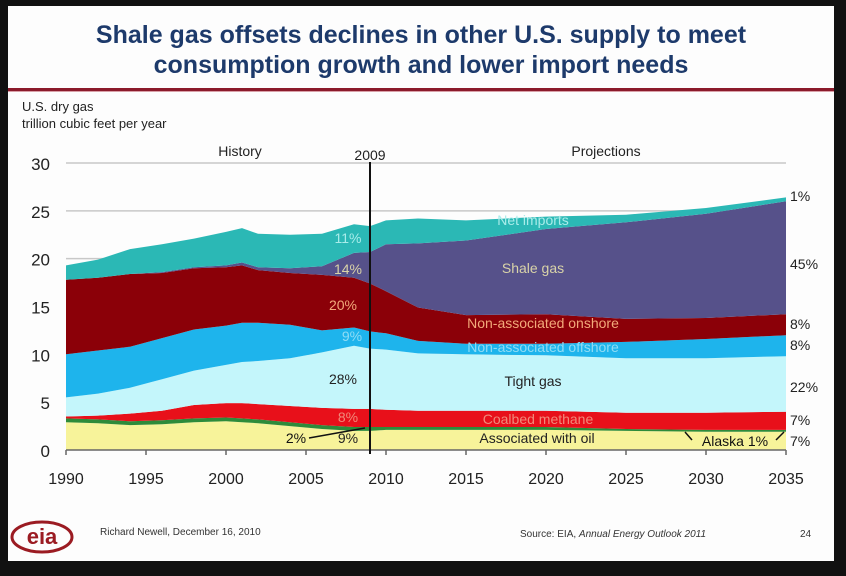 The width and height of the screenshot is (846, 576). Describe the element at coordinates (549, 534) in the screenshot. I see `footer-source-prefix: Source: EIA,` at that location.